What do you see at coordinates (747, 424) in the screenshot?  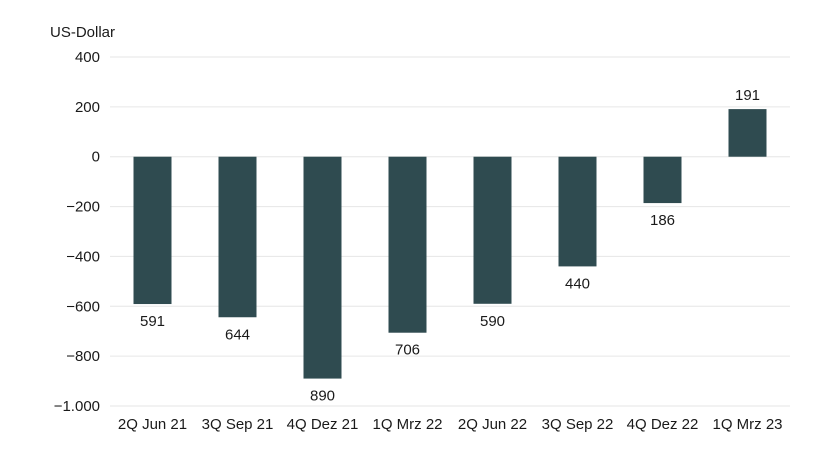 I see `x-tick-label: 1Q Mrz 23` at bounding box center [747, 424].